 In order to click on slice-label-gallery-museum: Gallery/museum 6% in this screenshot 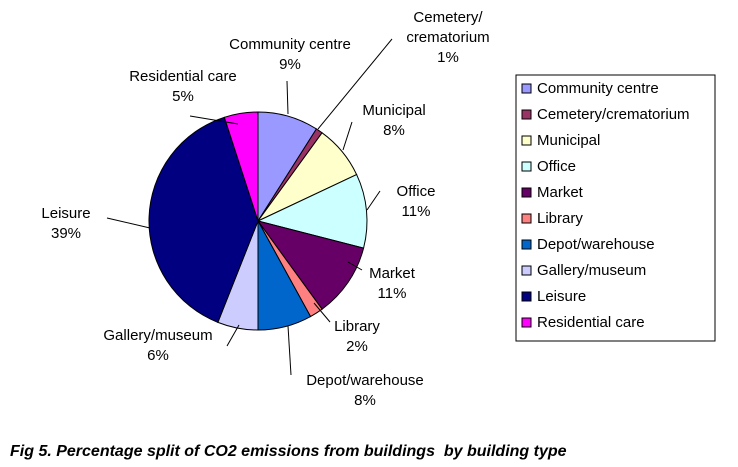, I will do `click(157, 345)`.